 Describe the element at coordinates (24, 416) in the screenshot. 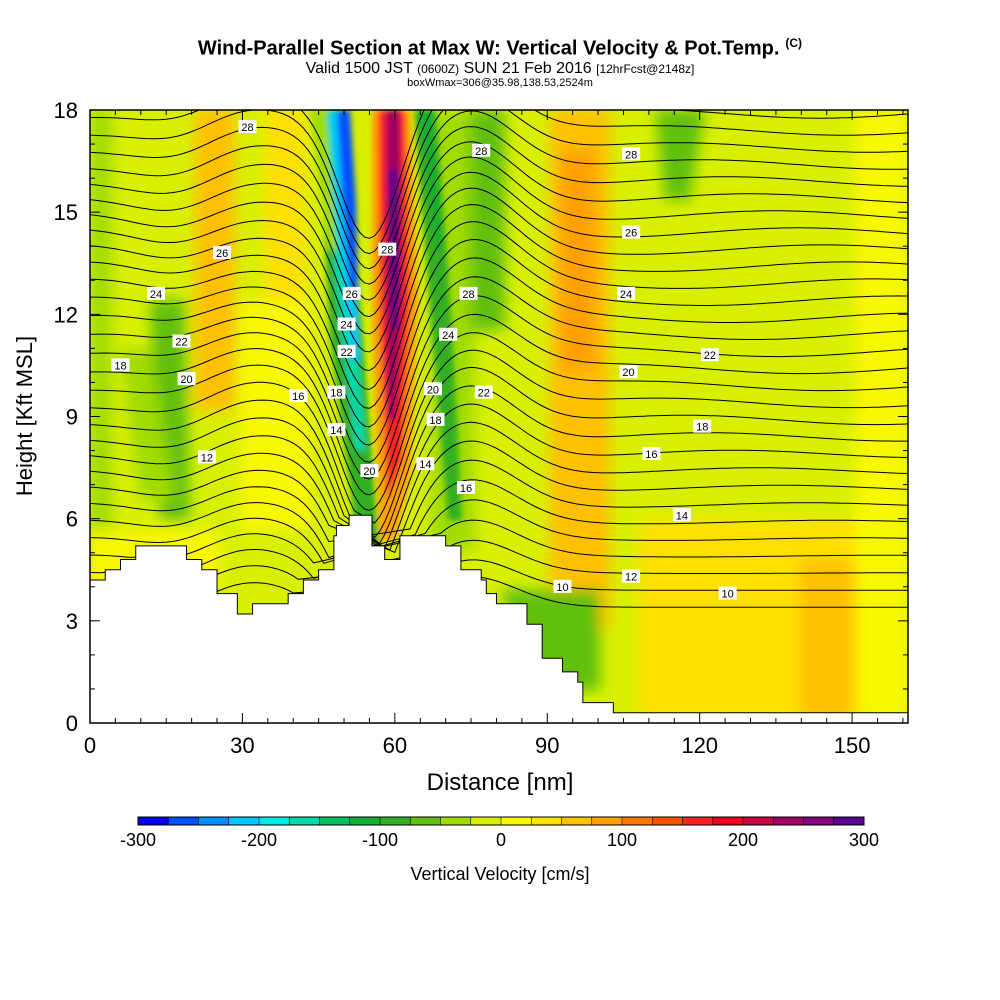

I see `y-axis-label: Height [Kft MSL]` at that location.